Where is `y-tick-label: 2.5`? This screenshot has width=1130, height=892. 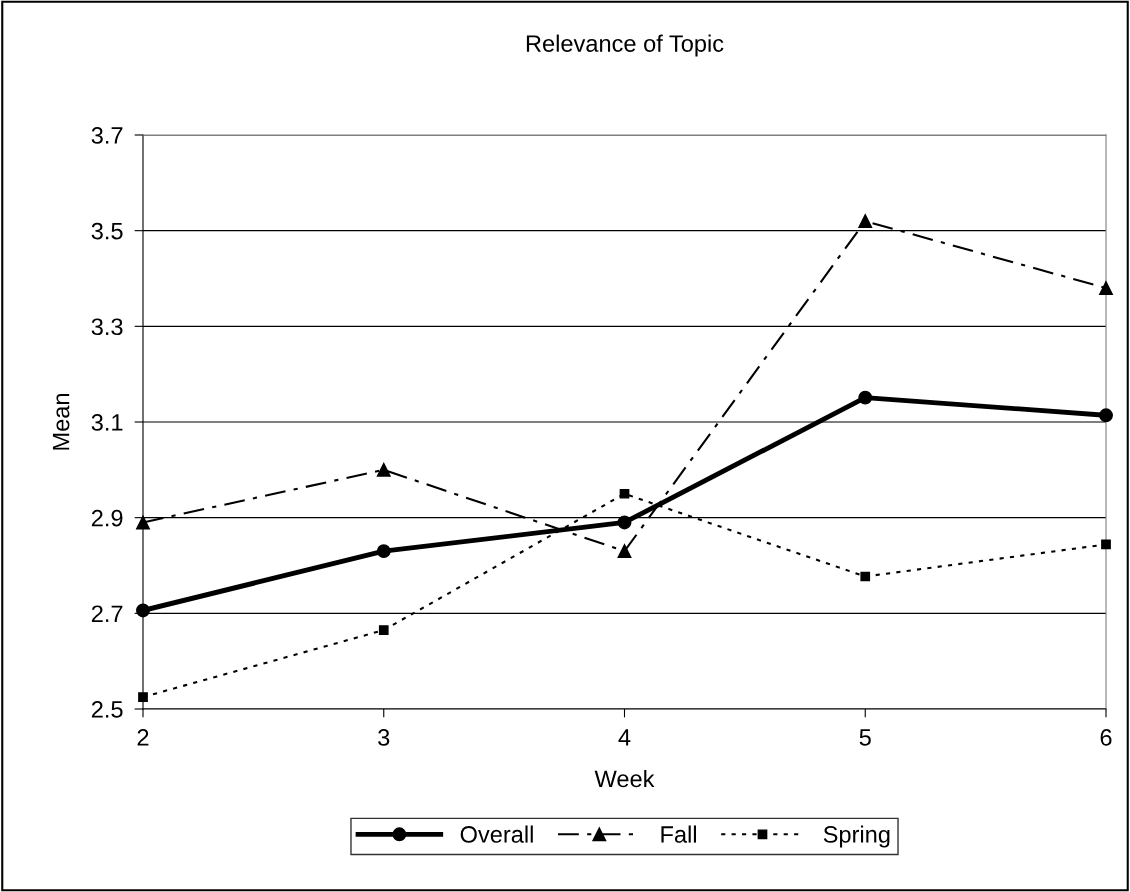
y-tick-label: 2.5 is located at coordinates (107, 709).